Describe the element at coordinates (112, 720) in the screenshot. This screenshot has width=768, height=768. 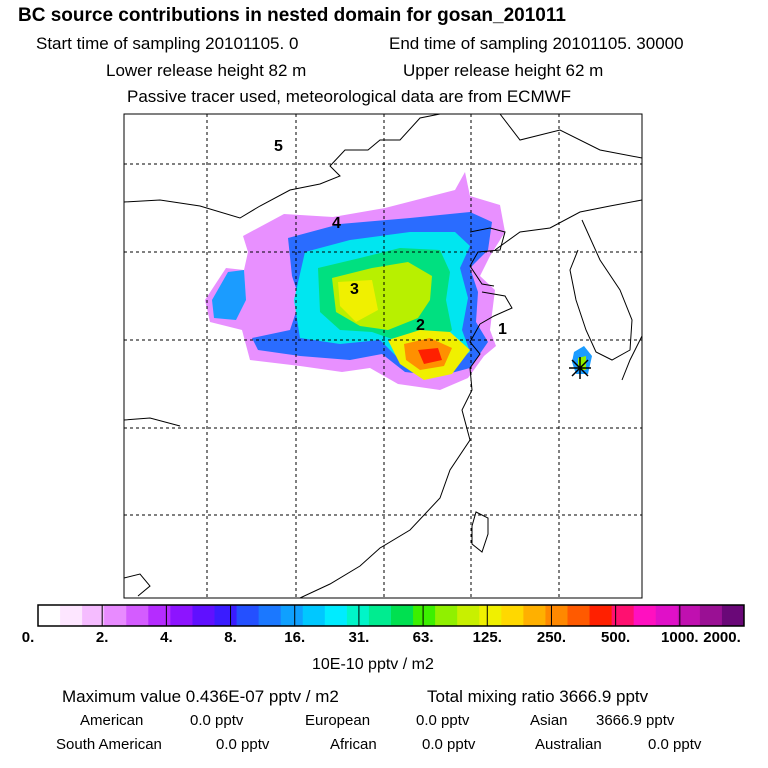
I see `american-label: American` at that location.